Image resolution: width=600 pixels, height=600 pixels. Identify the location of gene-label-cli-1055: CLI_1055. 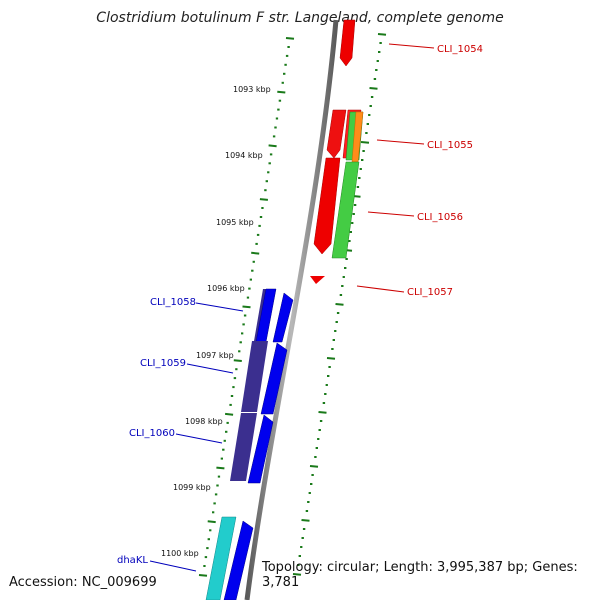
(450, 145).